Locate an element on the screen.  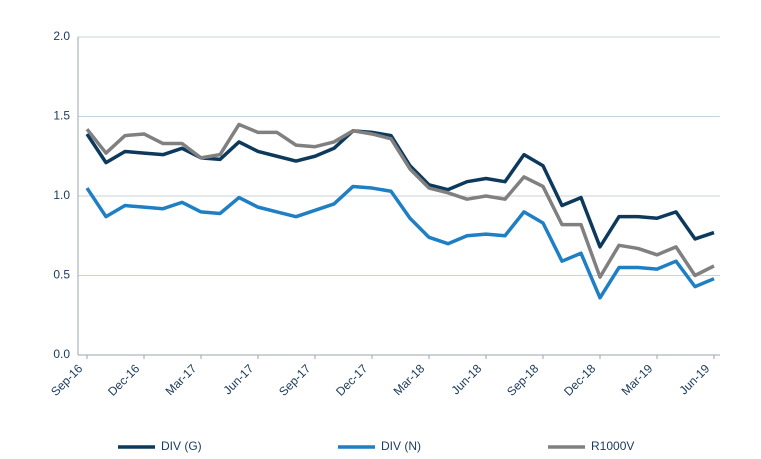
y-tick-label: 0.0 is located at coordinates (61, 354).